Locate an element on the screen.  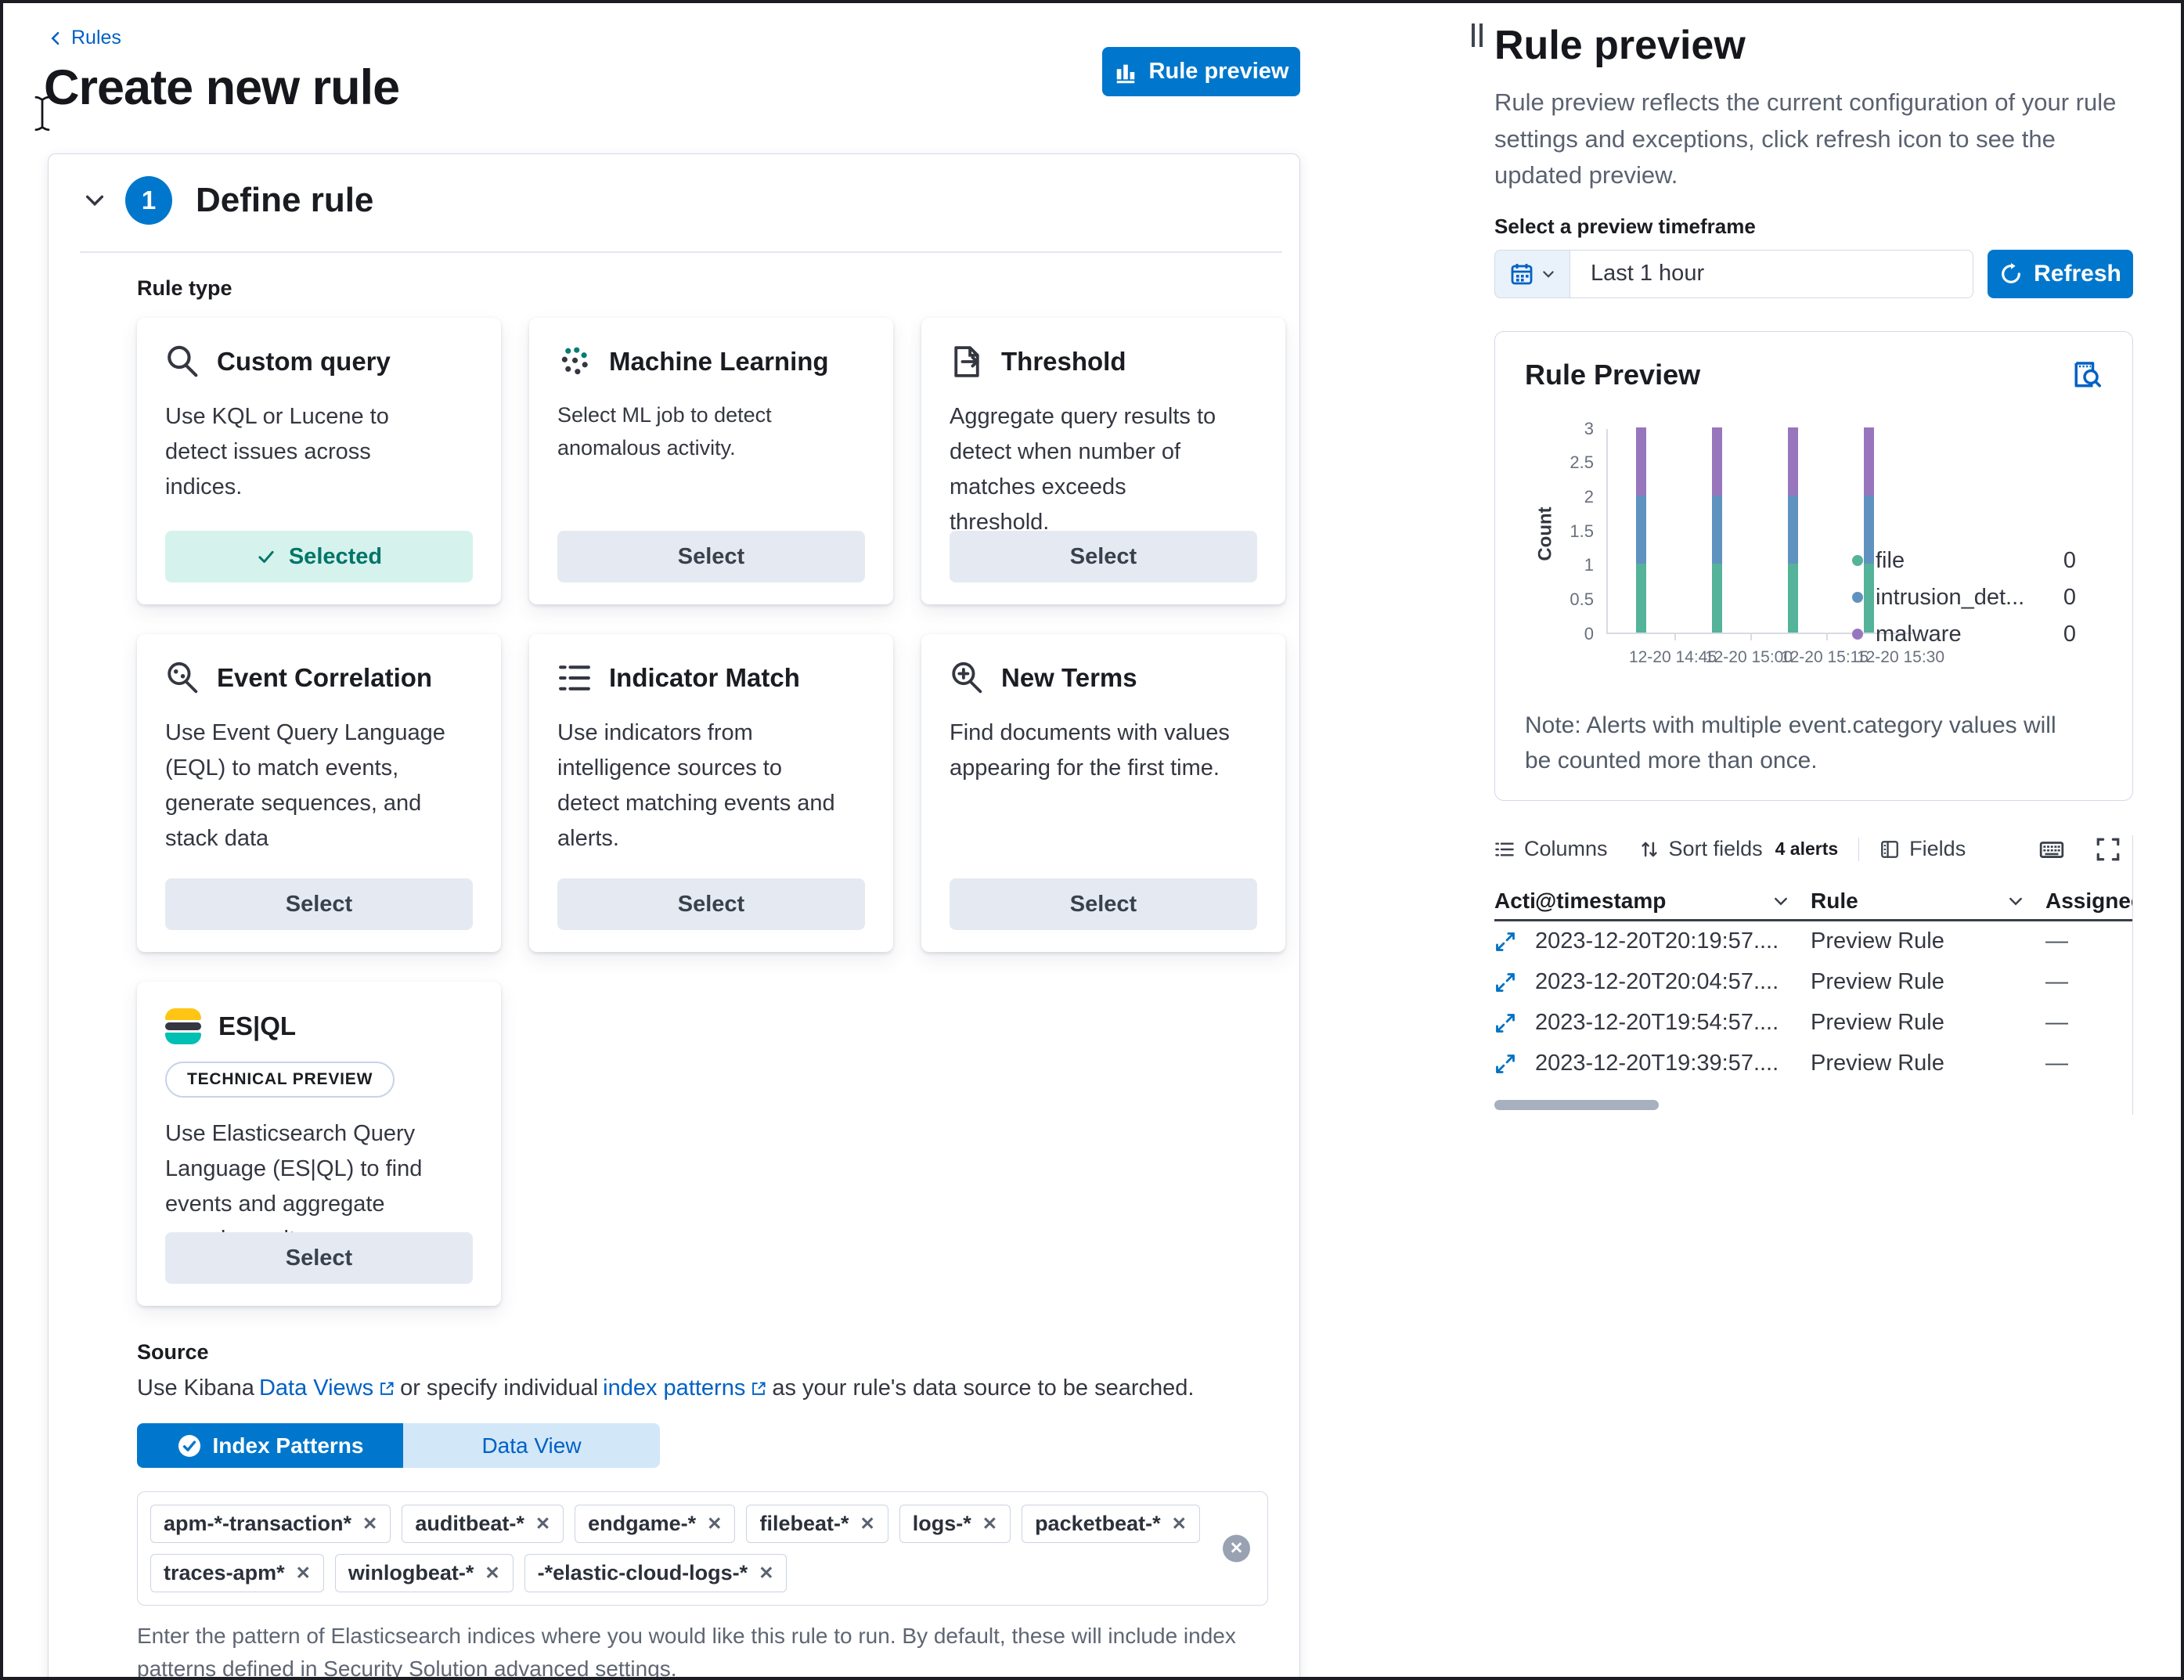
fullscreen-icon is located at coordinates (2108, 849).